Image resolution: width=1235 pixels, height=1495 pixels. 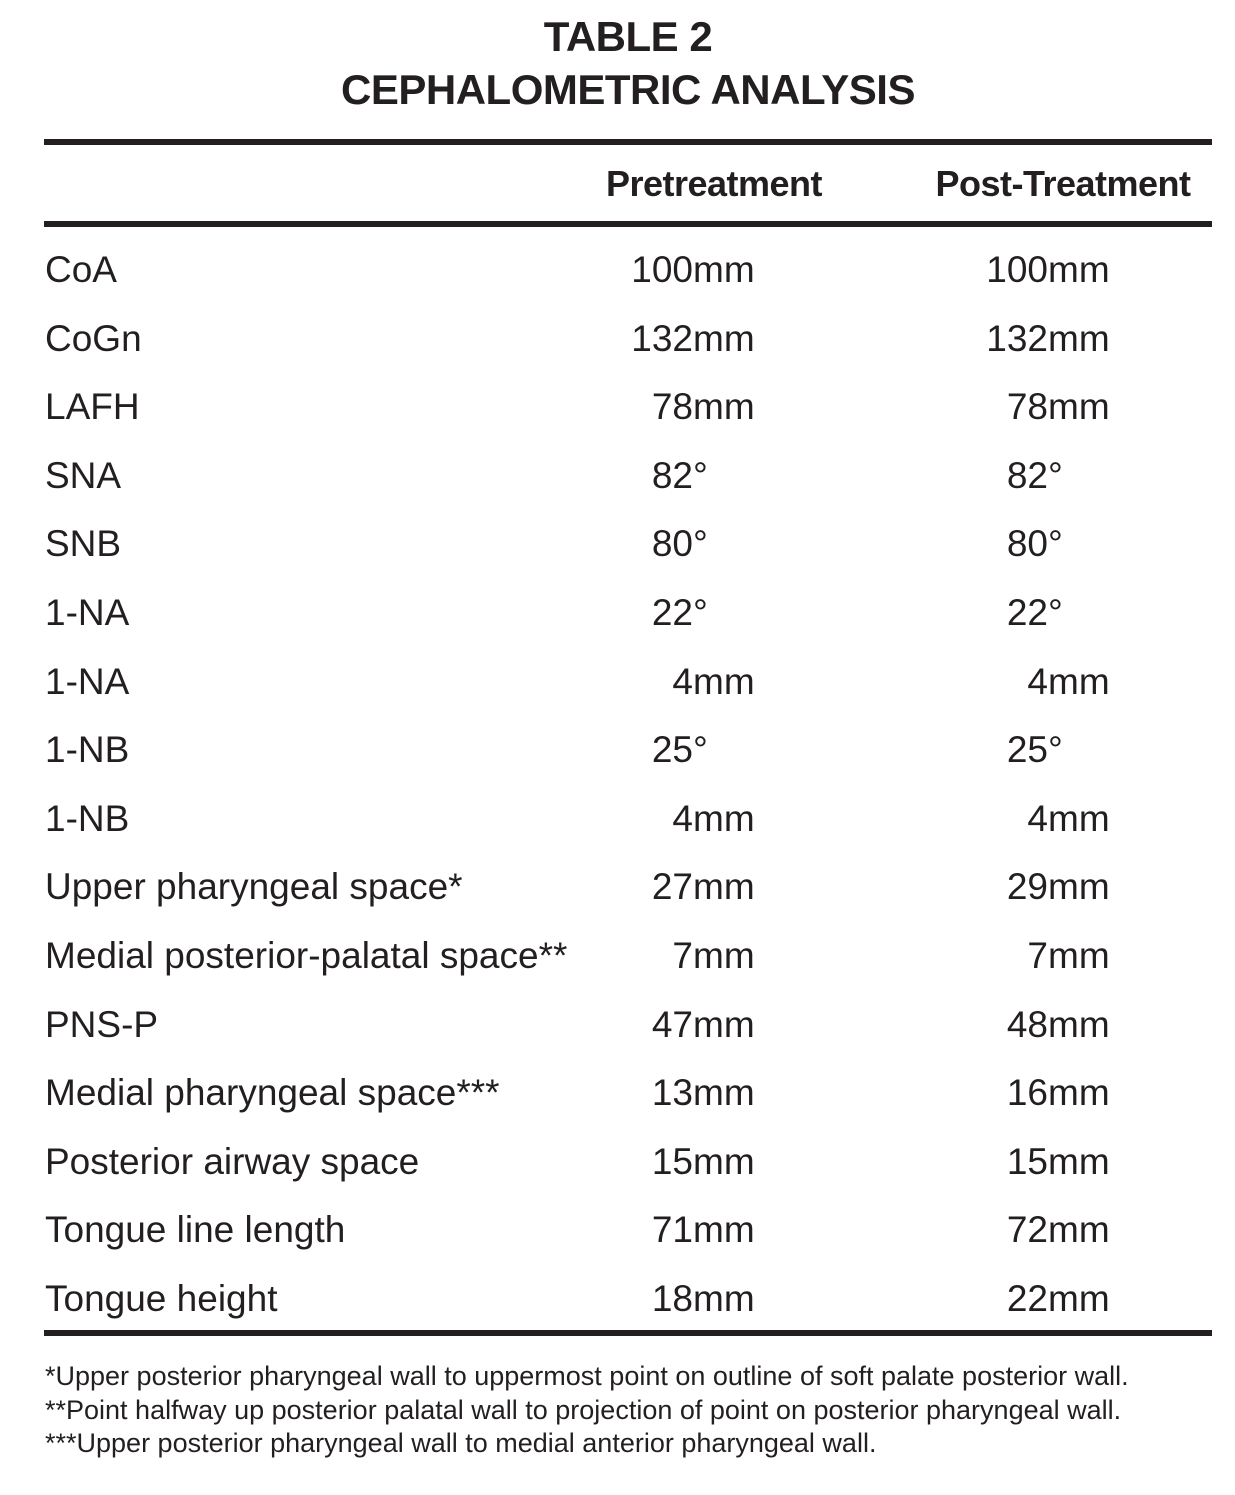 I want to click on pretreatment-value: 13mm, so click(x=657, y=1093).